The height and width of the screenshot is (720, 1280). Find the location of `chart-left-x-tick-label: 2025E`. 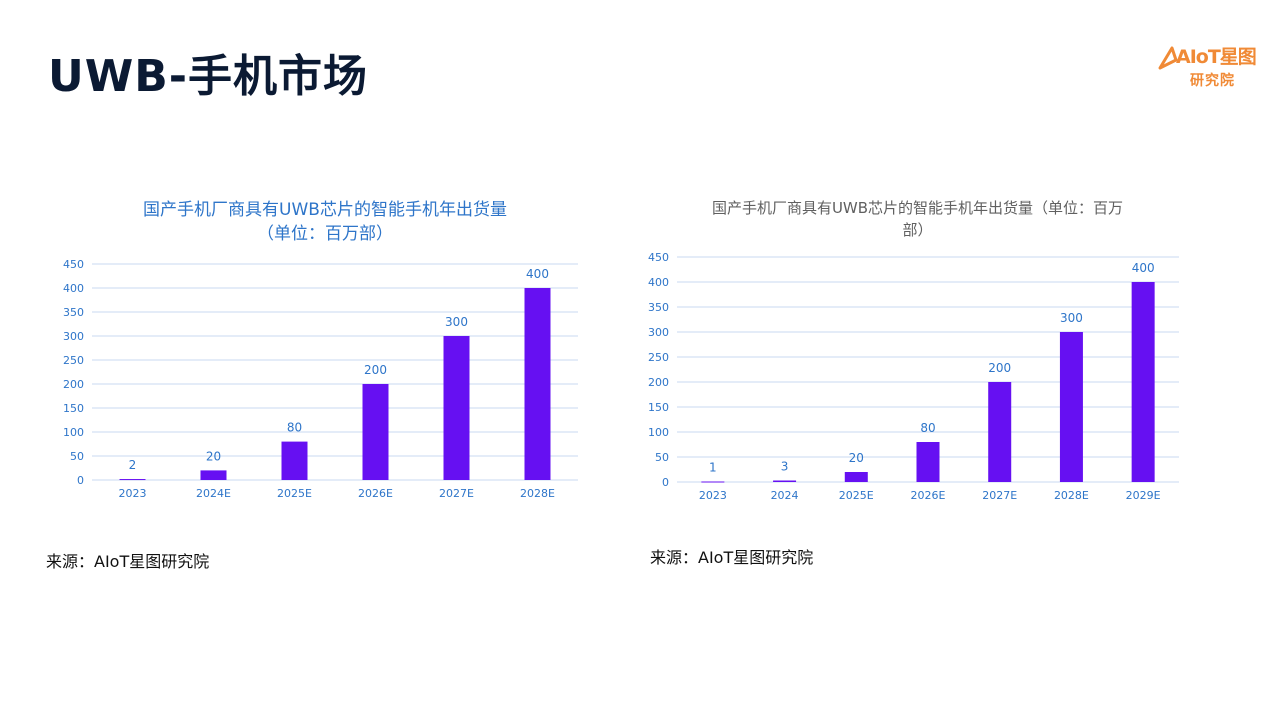

chart-left-x-tick-label: 2025E is located at coordinates (294, 493).